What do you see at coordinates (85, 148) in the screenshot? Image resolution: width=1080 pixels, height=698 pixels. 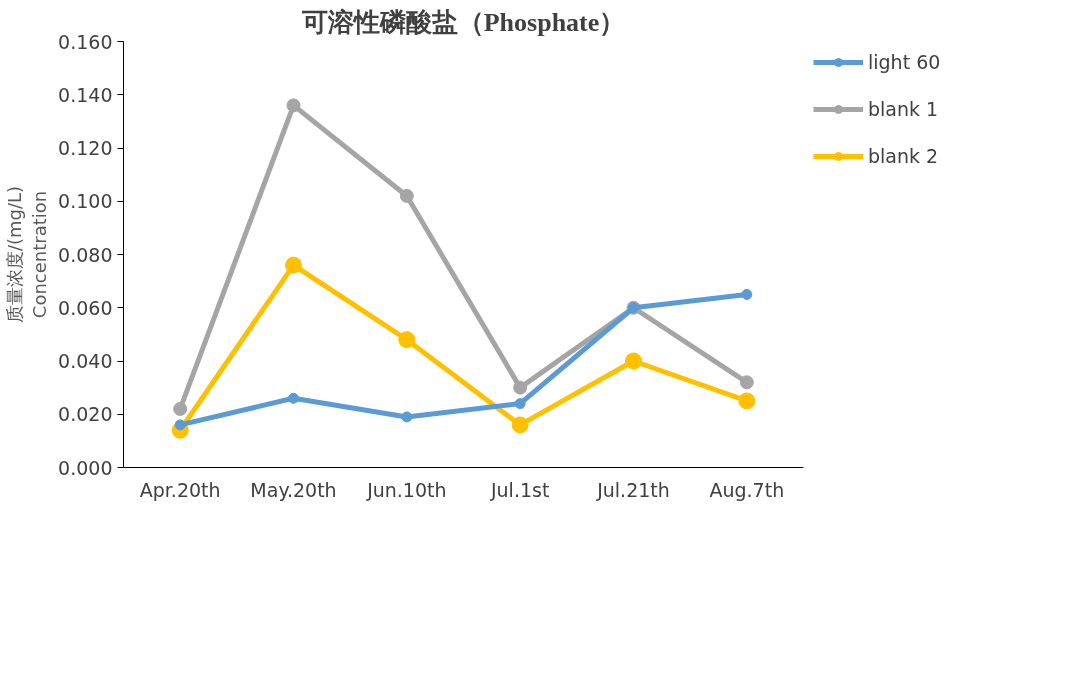 I see `y-tick-label: 0.120` at bounding box center [85, 148].